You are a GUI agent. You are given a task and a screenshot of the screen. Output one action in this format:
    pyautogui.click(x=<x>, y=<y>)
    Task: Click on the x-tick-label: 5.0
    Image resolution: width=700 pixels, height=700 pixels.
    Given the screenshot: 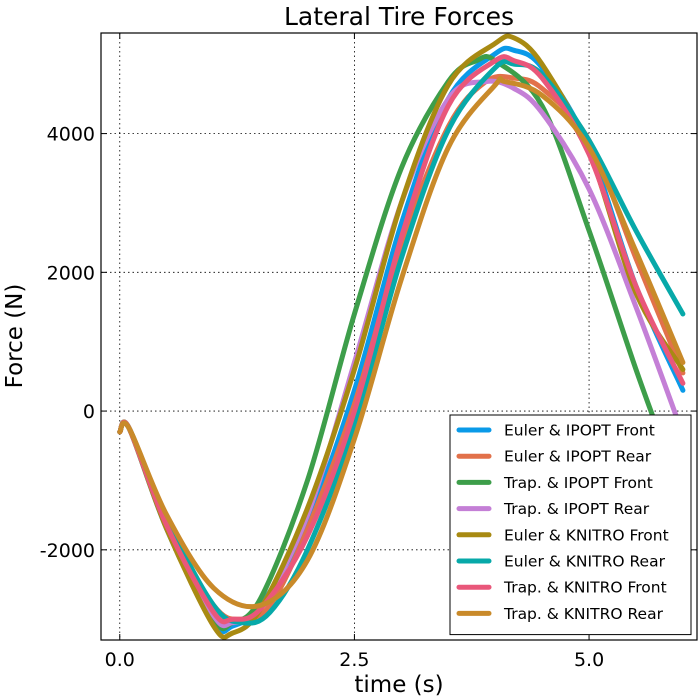 What is the action you would take?
    pyautogui.click(x=589, y=660)
    